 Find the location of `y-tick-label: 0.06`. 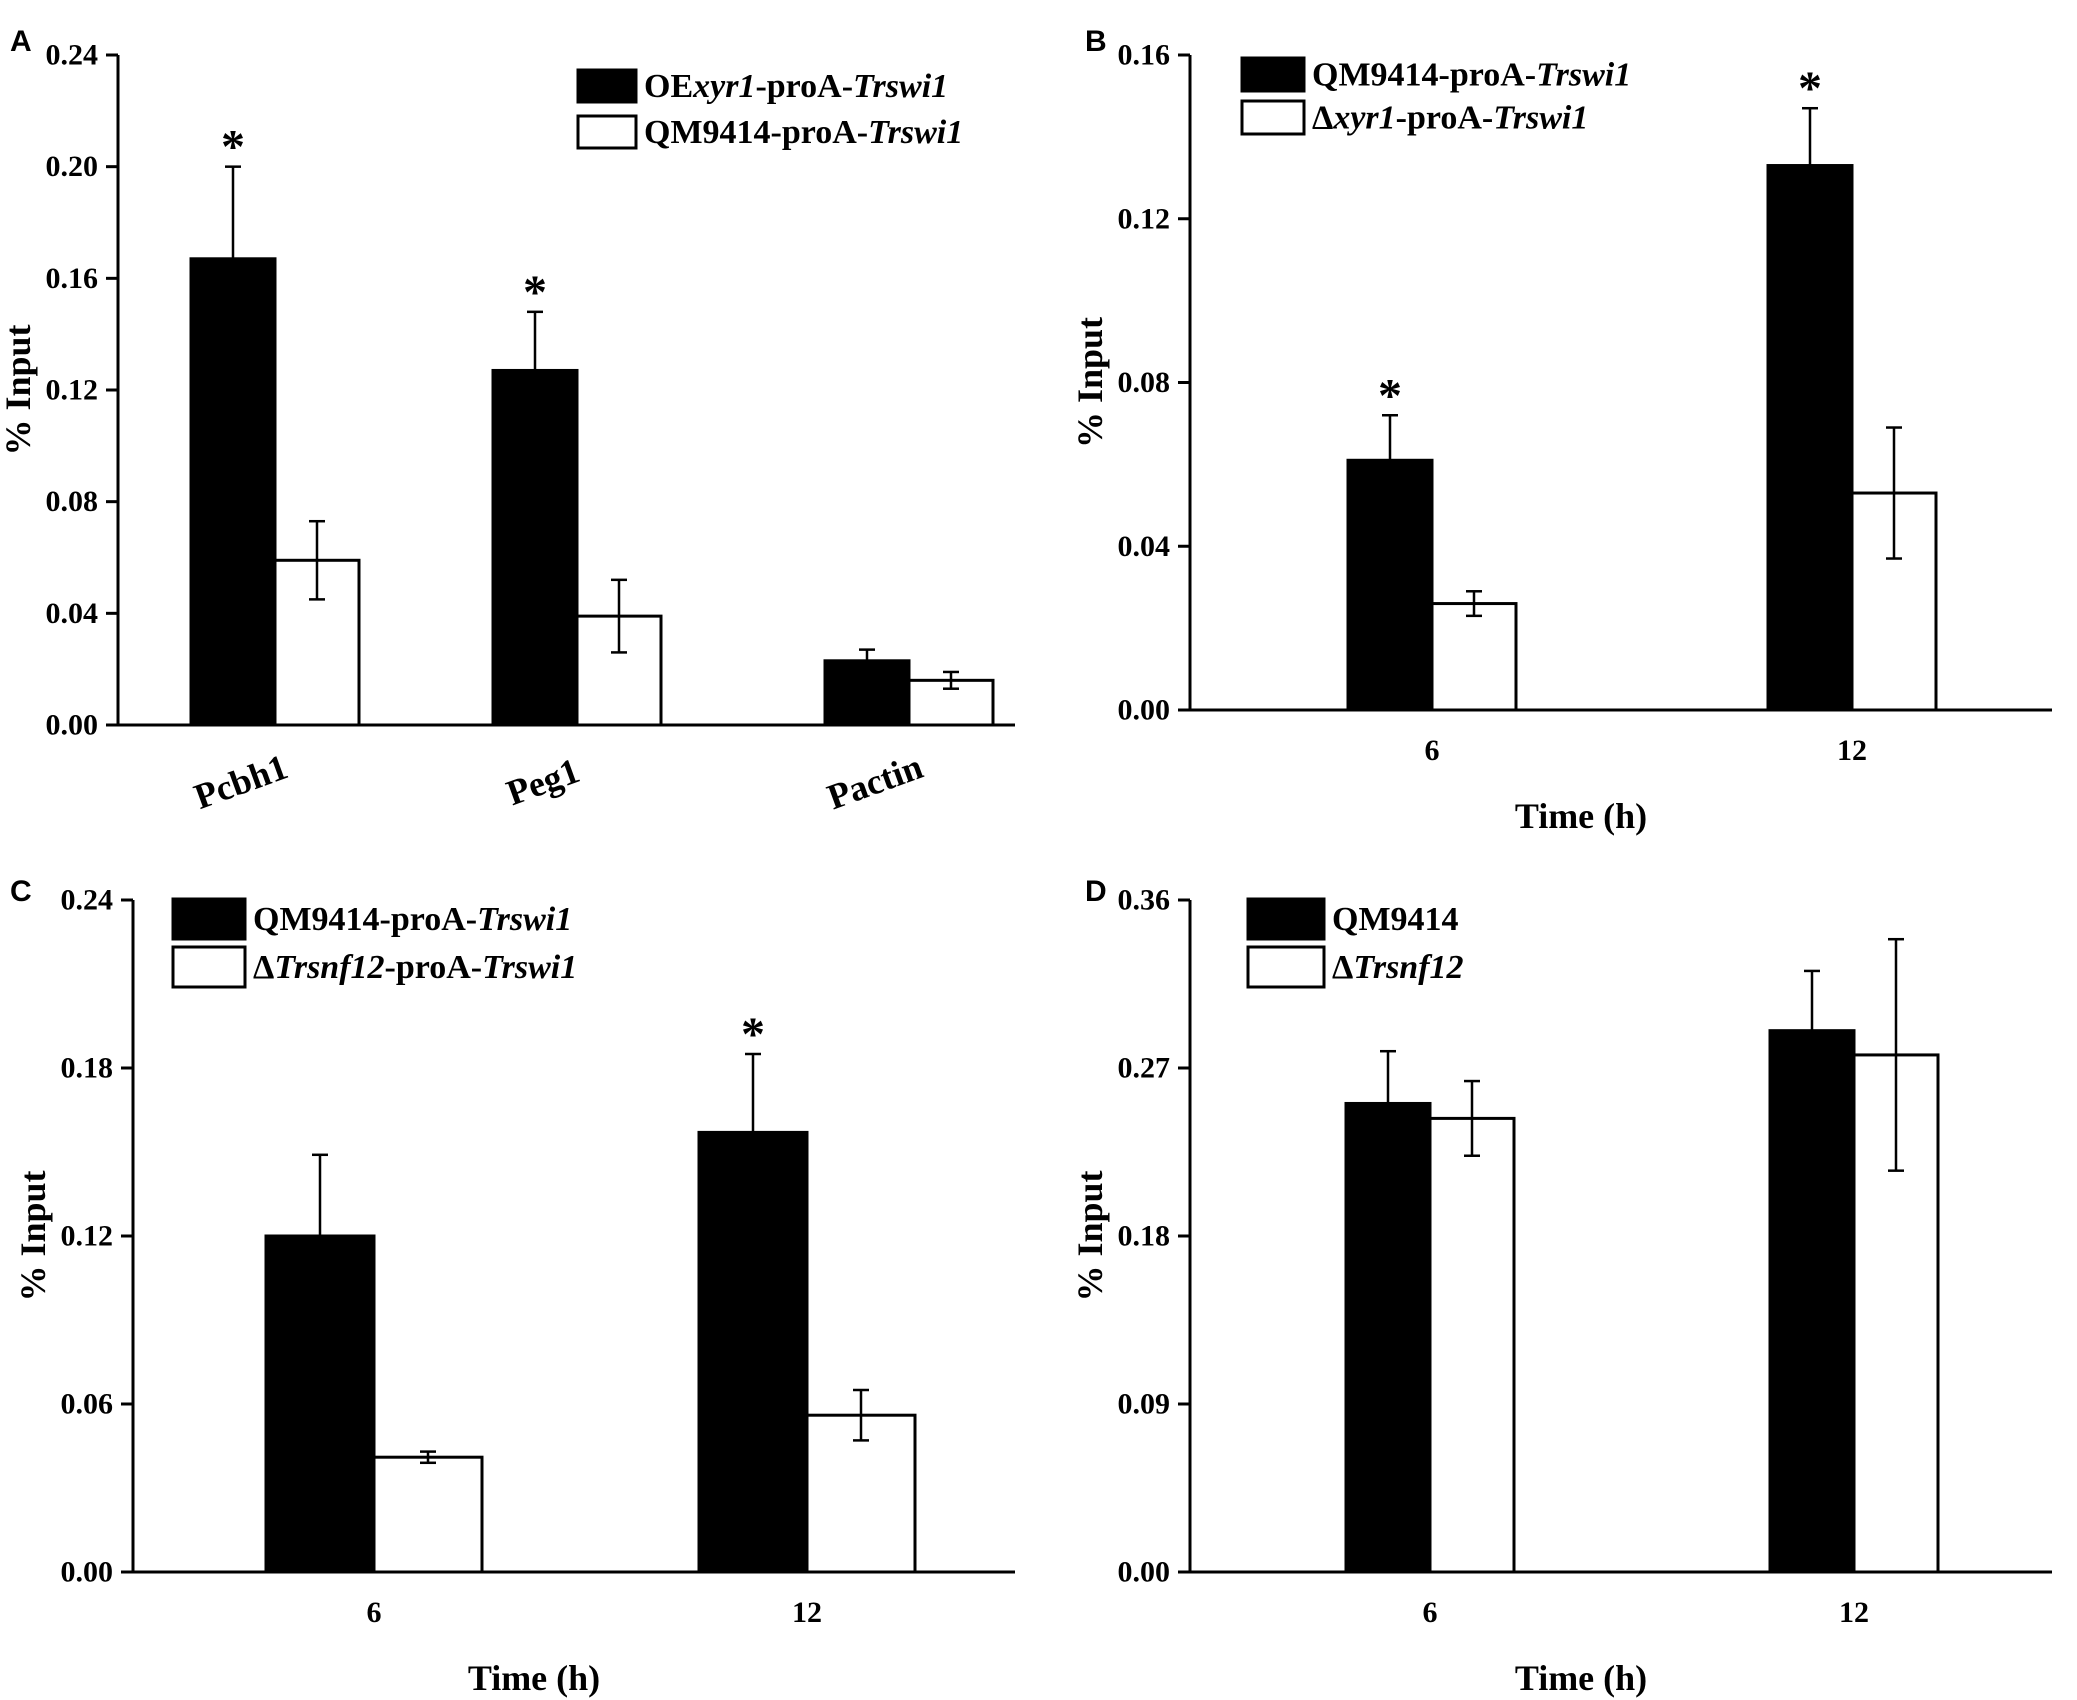

y-tick-label: 0.06 is located at coordinates (87, 1404).